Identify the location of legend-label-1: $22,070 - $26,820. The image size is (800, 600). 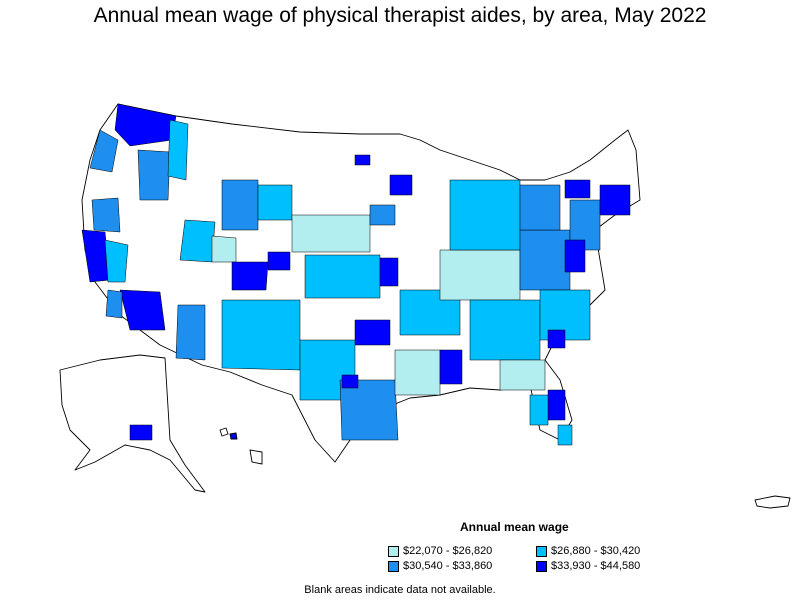
(448, 551).